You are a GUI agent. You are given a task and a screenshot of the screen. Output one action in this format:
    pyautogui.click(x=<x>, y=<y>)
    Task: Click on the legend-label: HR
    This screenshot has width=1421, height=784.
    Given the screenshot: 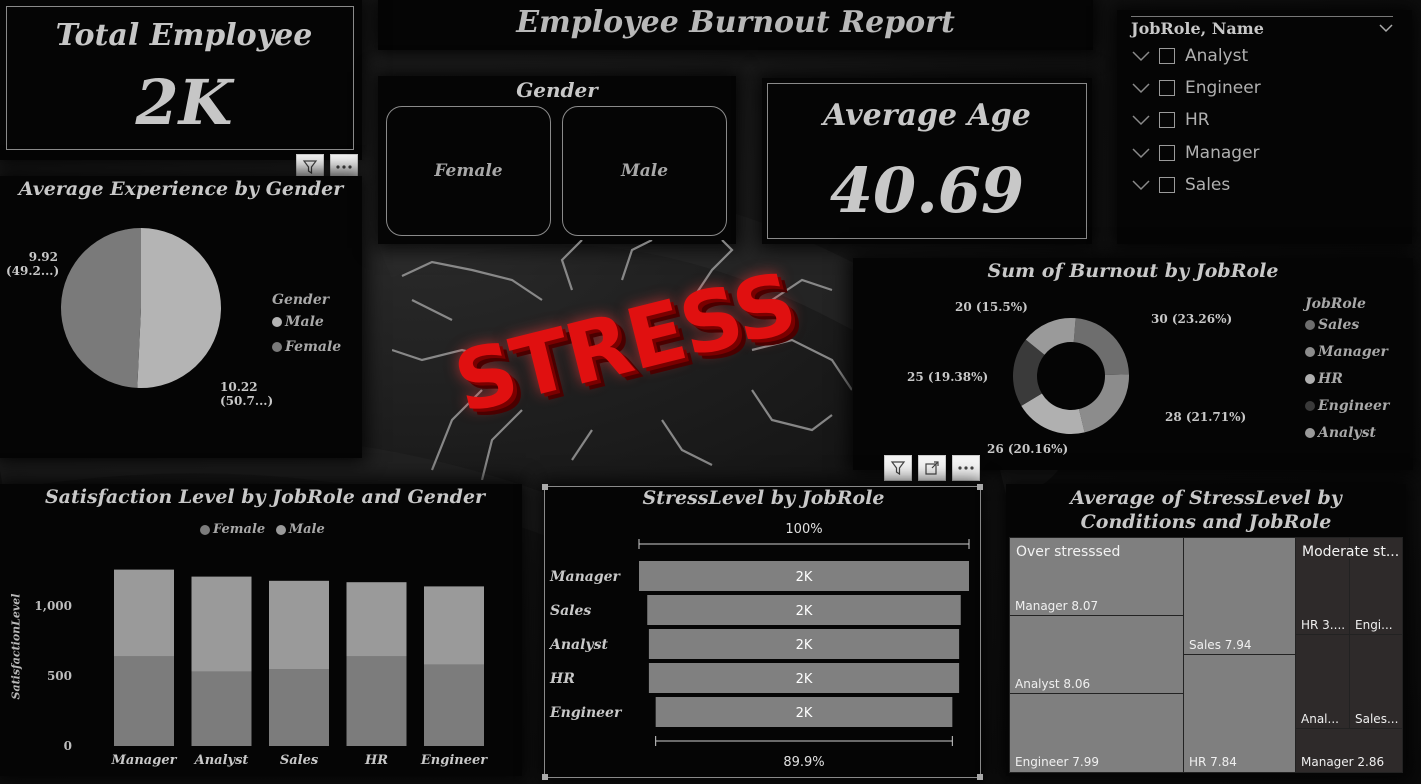 What is the action you would take?
    pyautogui.click(x=1330, y=379)
    